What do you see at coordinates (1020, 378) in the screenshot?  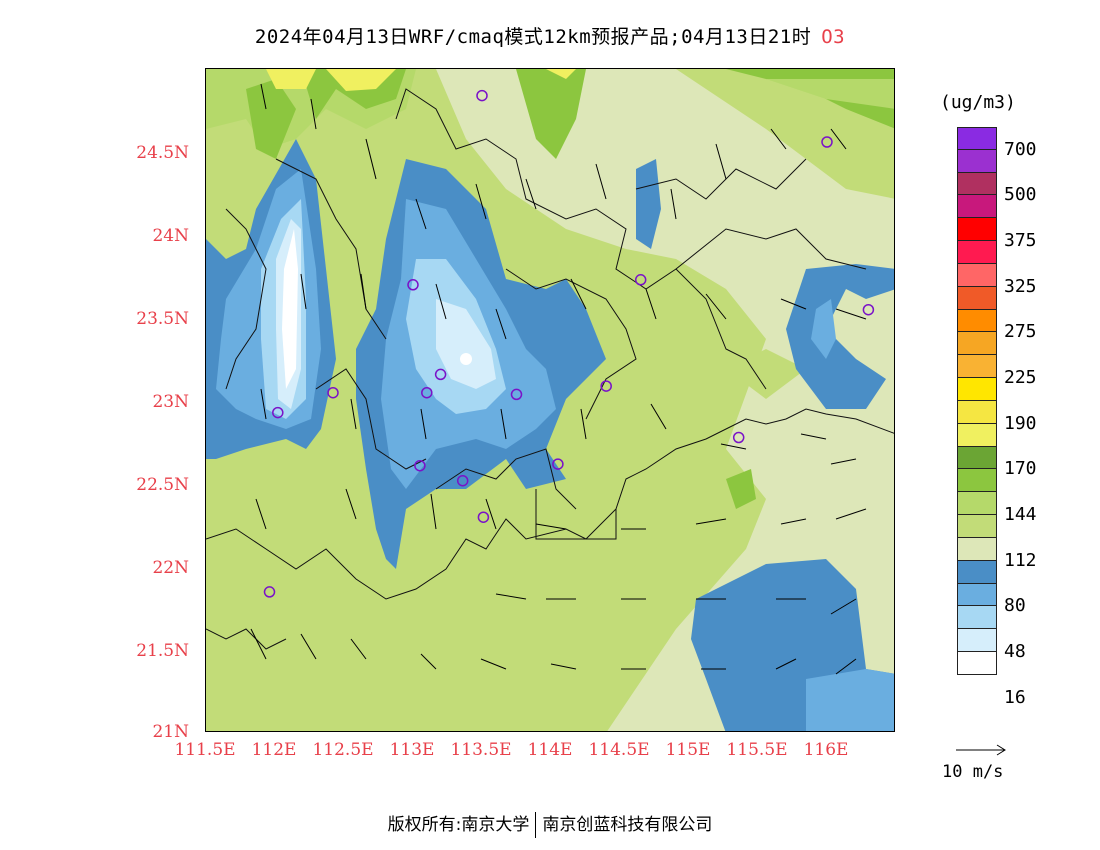 I see `colorbar-label: 225` at bounding box center [1020, 378].